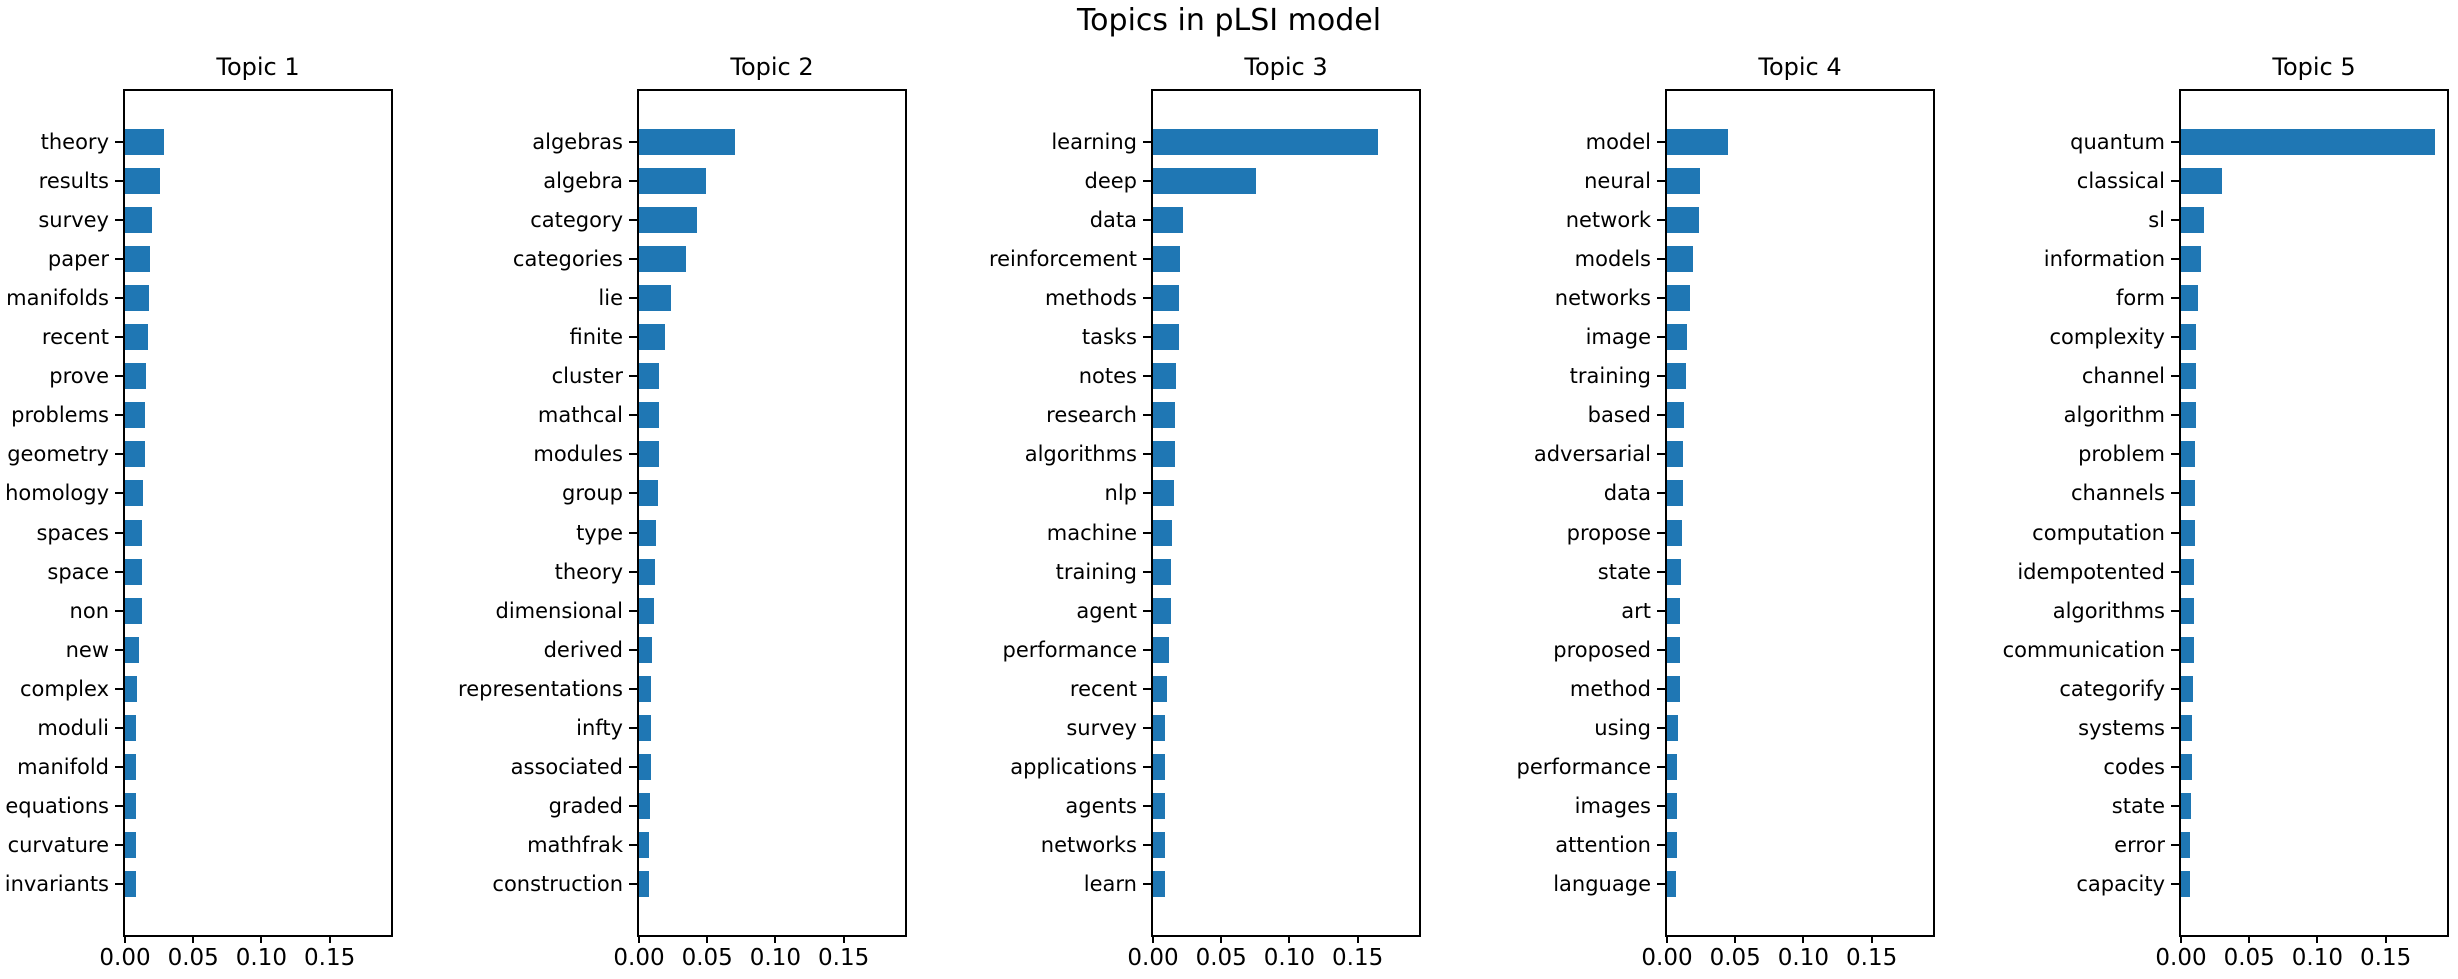 This screenshot has width=2458, height=979. What do you see at coordinates (1760, 415) in the screenshot?
I see `bar-row: based` at bounding box center [1760, 415].